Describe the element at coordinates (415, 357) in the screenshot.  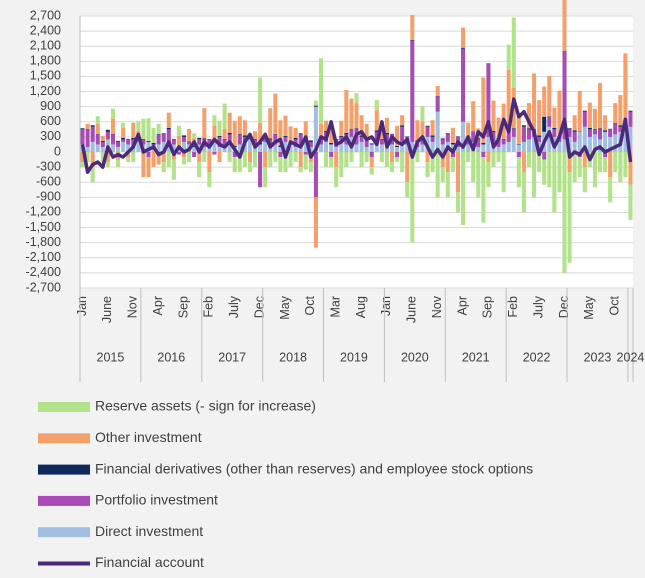
I see `year-label: 2020` at that location.